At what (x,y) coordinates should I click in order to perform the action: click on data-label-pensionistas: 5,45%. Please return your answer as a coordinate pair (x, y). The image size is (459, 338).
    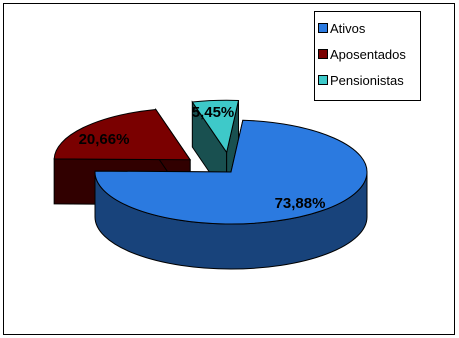
    Looking at the image, I should click on (213, 112).